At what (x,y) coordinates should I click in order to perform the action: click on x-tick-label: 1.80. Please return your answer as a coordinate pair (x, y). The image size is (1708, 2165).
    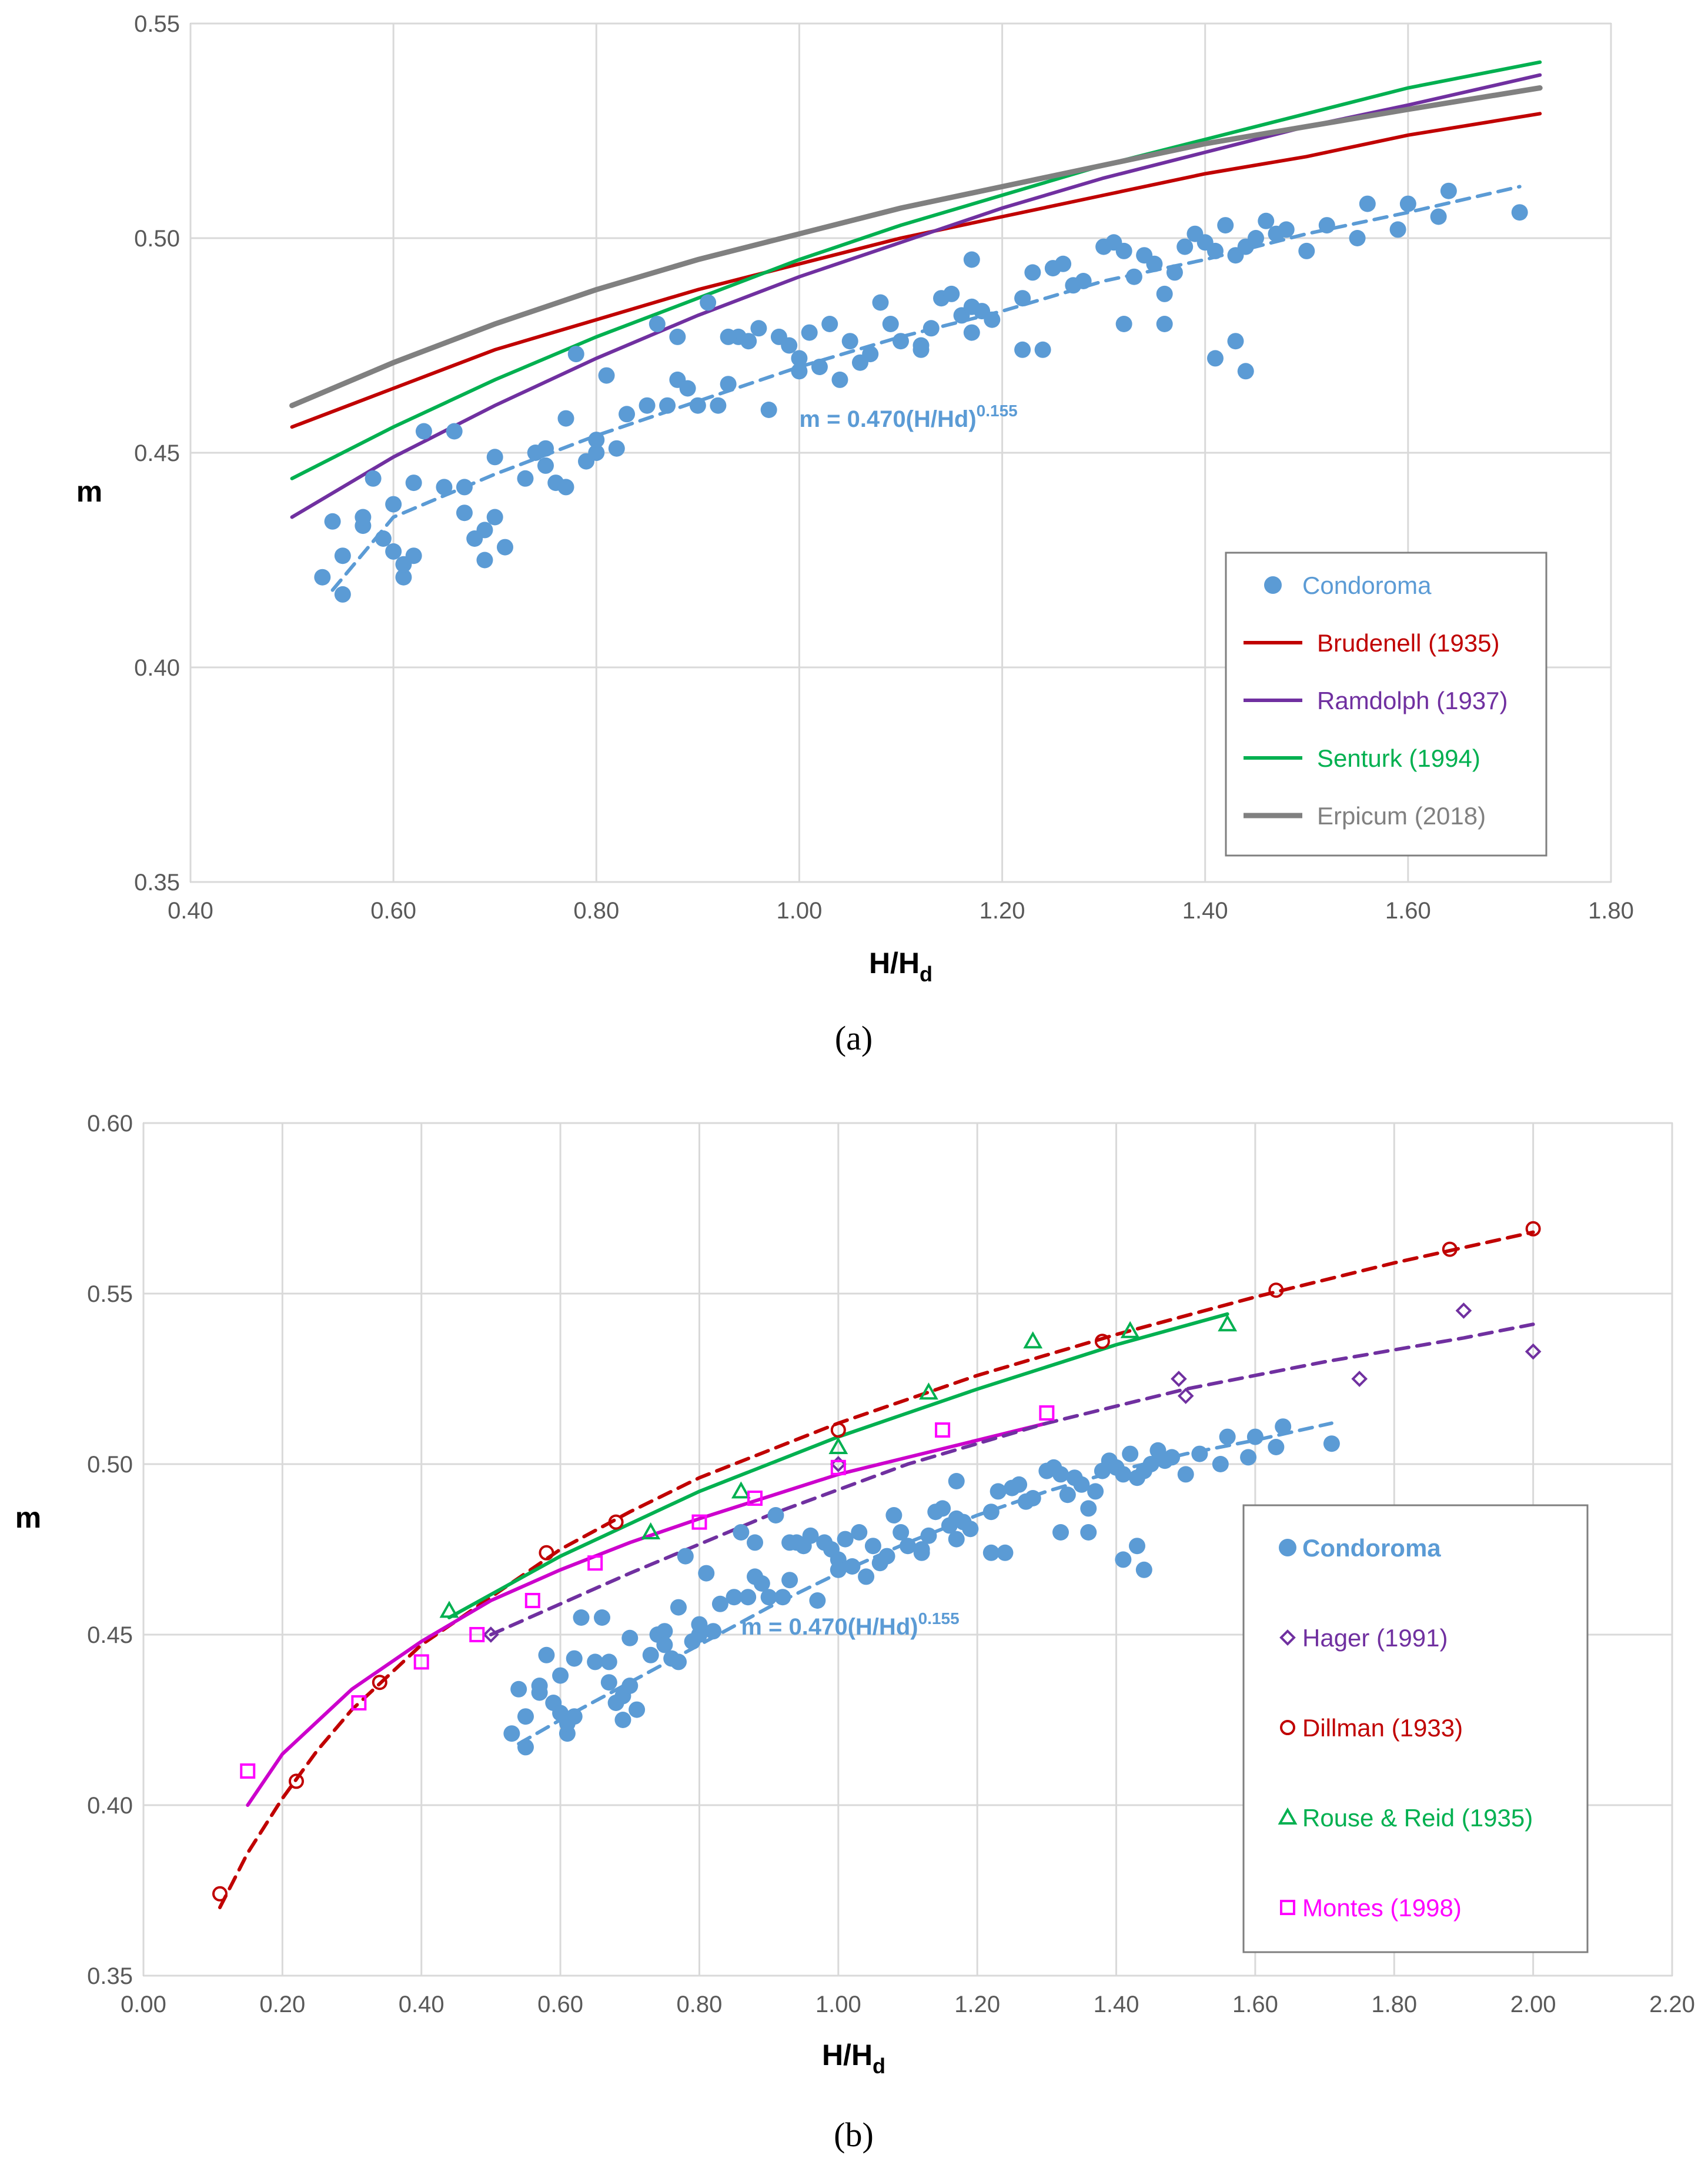
    Looking at the image, I should click on (1394, 2004).